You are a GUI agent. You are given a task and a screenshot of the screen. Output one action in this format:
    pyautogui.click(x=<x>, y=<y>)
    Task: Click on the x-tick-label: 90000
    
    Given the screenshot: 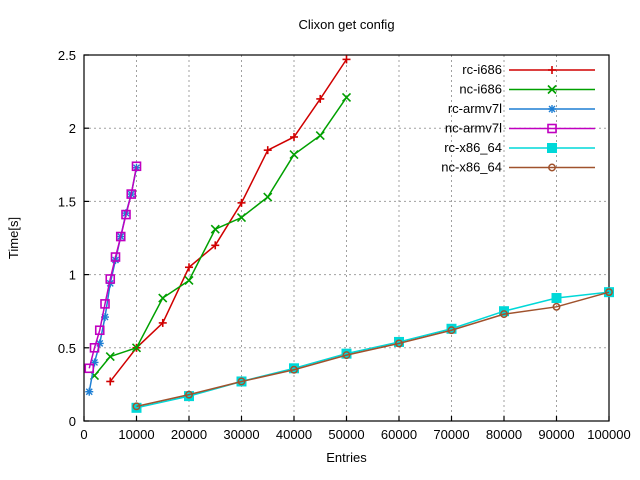 What is the action you would take?
    pyautogui.click(x=556, y=434)
    